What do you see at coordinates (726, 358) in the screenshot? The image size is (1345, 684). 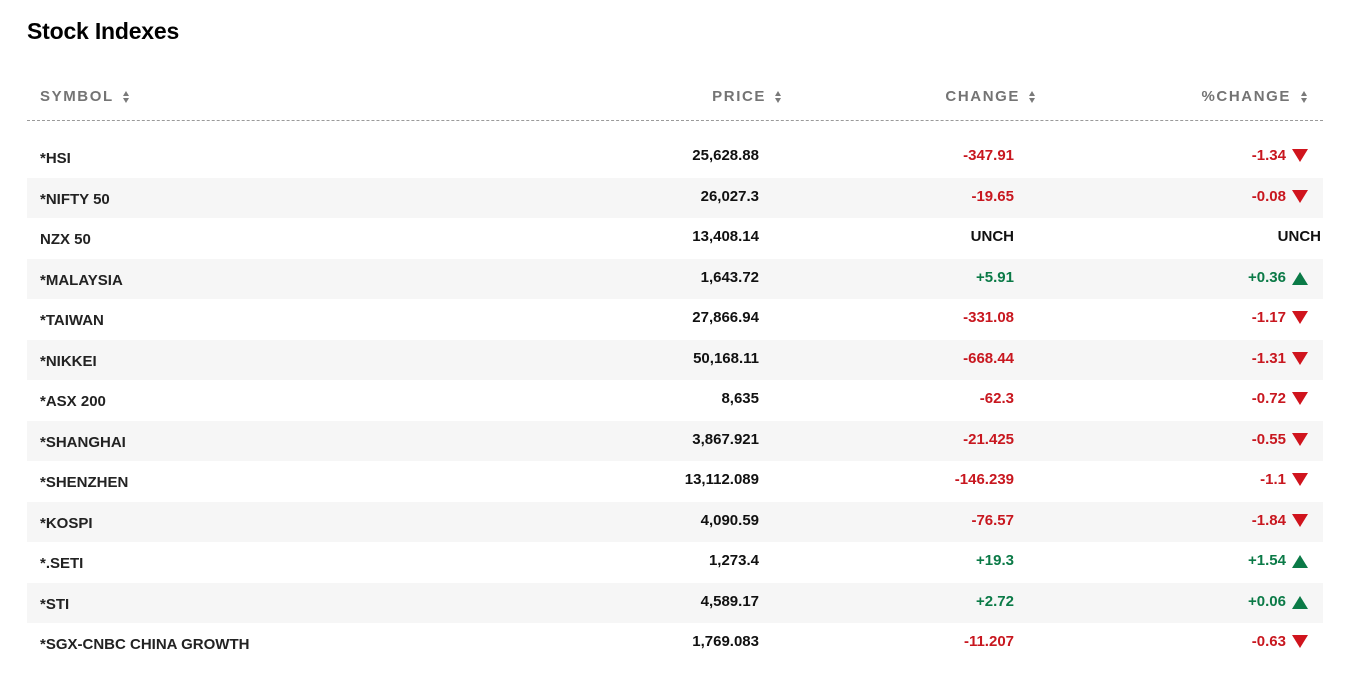 I see `price-value: 50,168.11` at bounding box center [726, 358].